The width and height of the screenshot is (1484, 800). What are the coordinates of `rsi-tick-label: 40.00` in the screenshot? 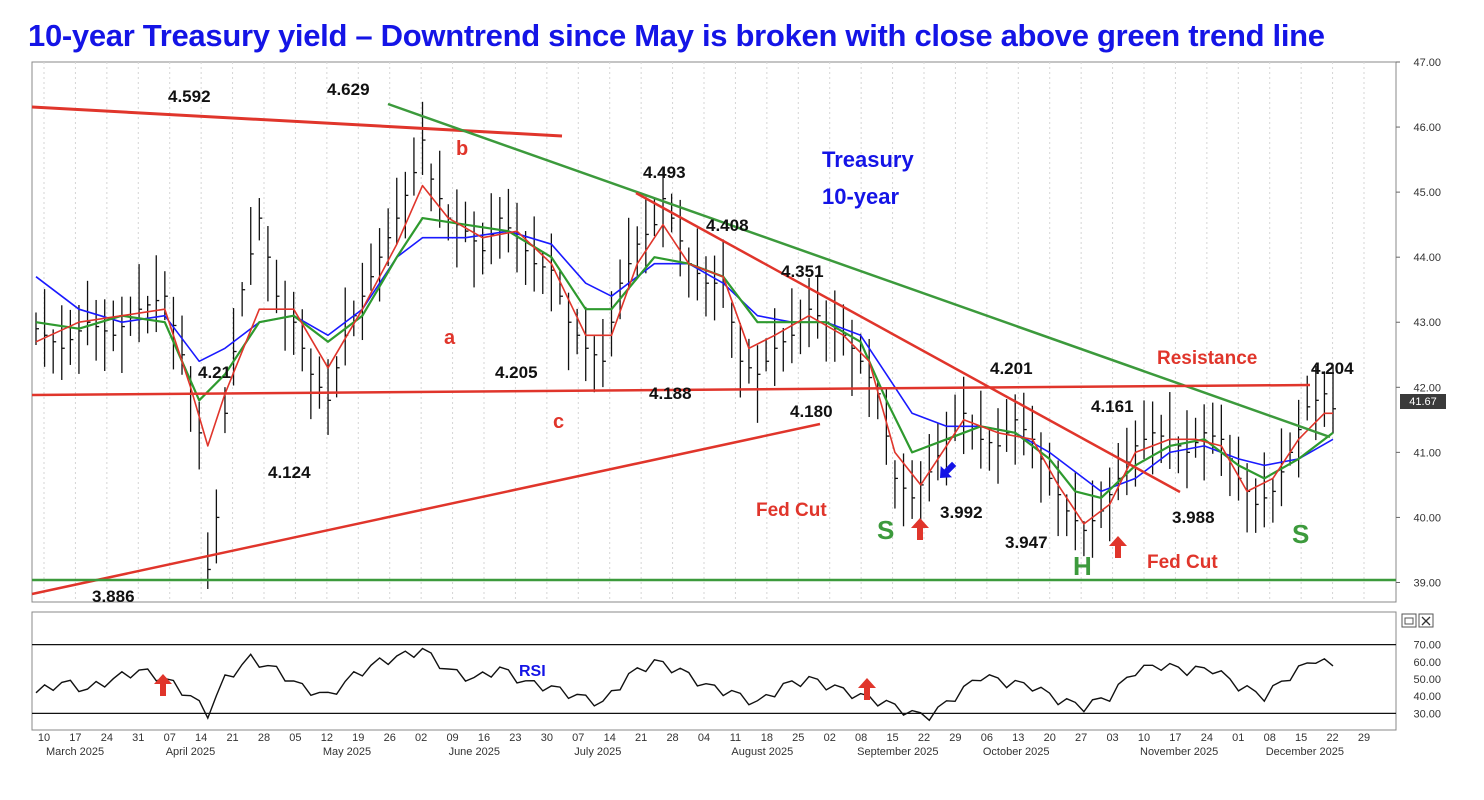 It's located at (1427, 697).